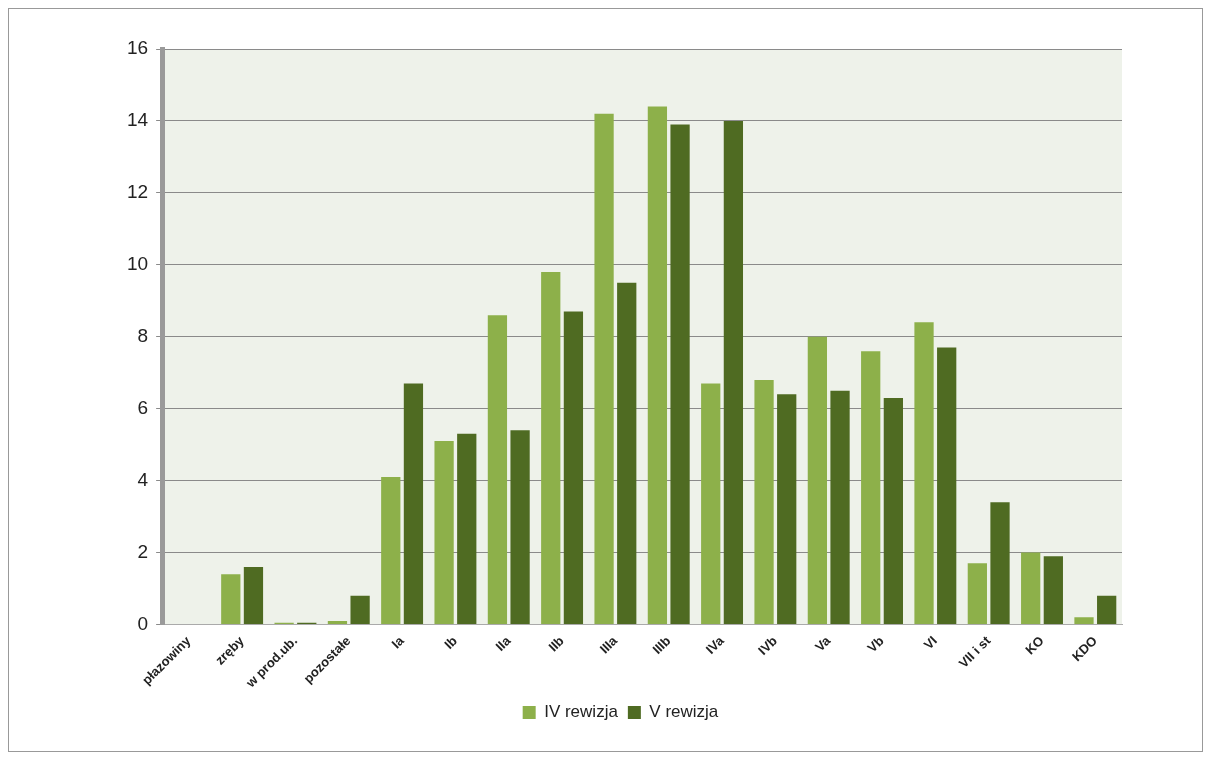 This screenshot has width=1211, height=760. I want to click on x-tick-label: Va, so click(823, 643).